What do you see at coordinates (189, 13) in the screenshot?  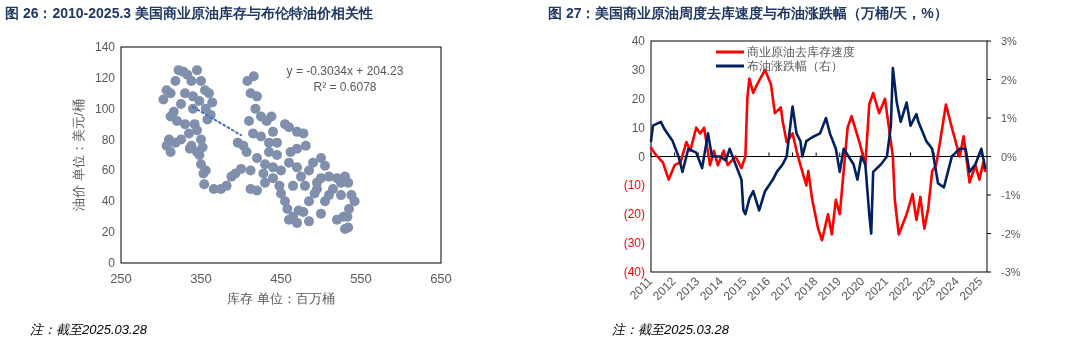 I see `chart-title: 图 26：2010-2025.3 美国商业原油库存与布伦特油价相关性` at bounding box center [189, 13].